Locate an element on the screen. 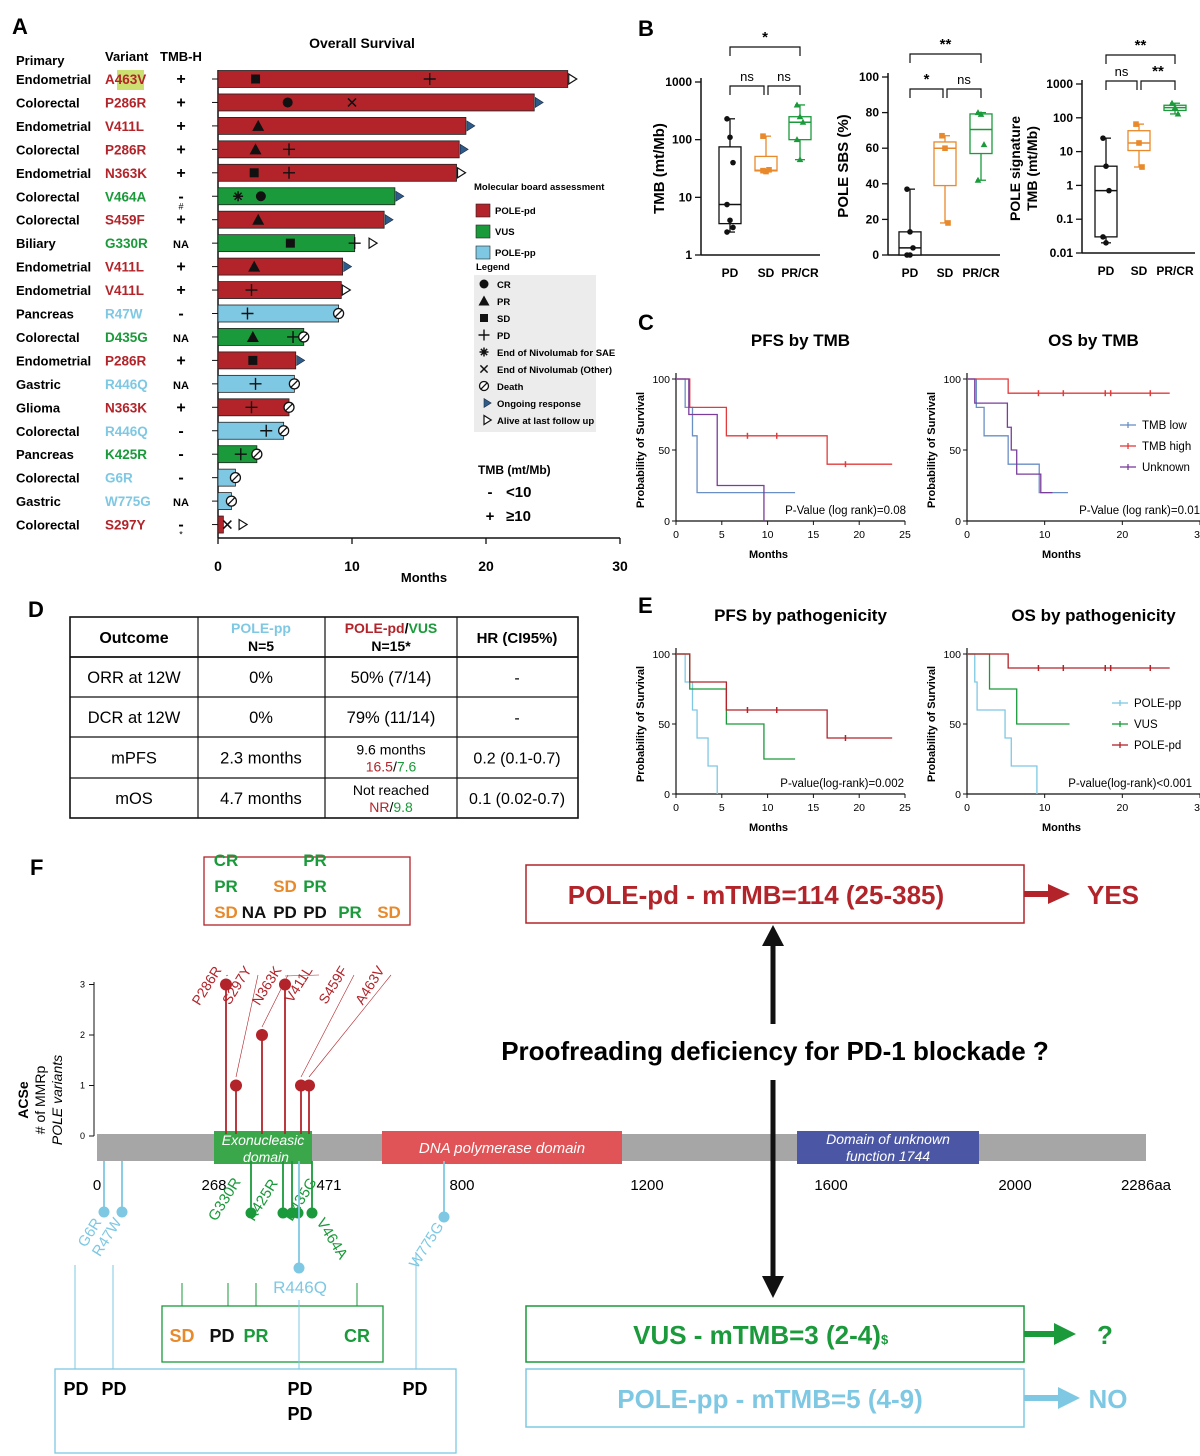  table-cell-outcome: ORR at 12W is located at coordinates (134, 678).